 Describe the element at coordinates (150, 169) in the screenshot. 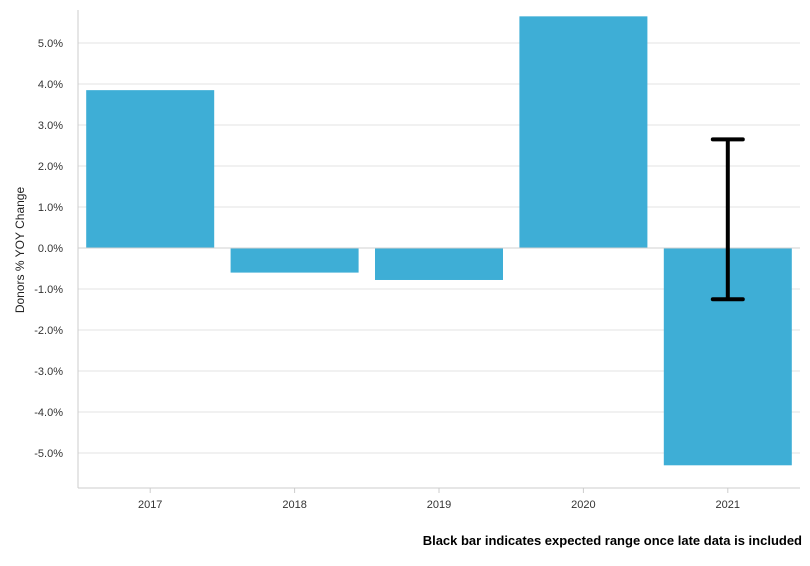

I see `bar-2017` at that location.